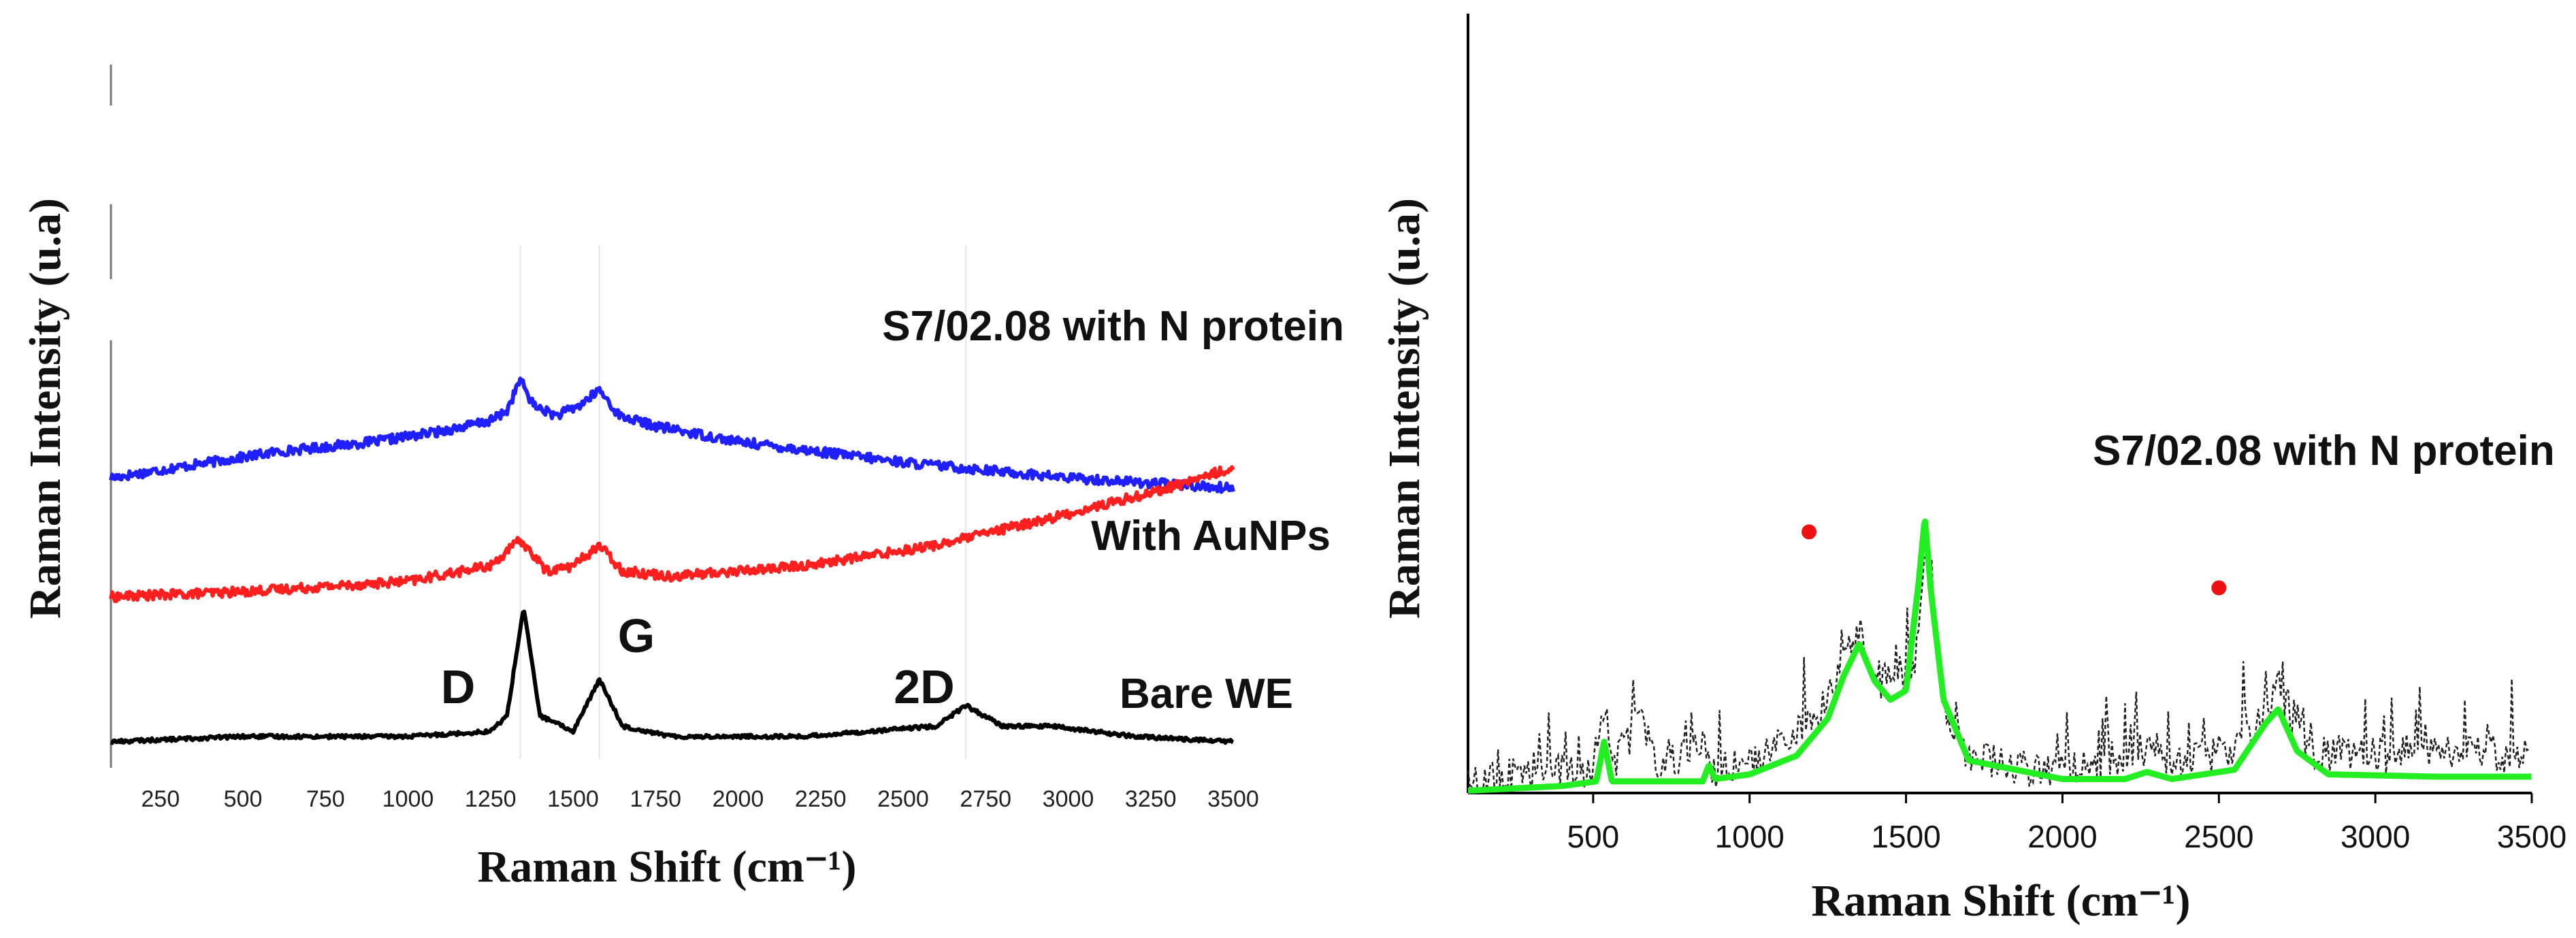 The image size is (2576, 938). What do you see at coordinates (1999, 675) in the screenshot?
I see `experimental-line` at bounding box center [1999, 675].